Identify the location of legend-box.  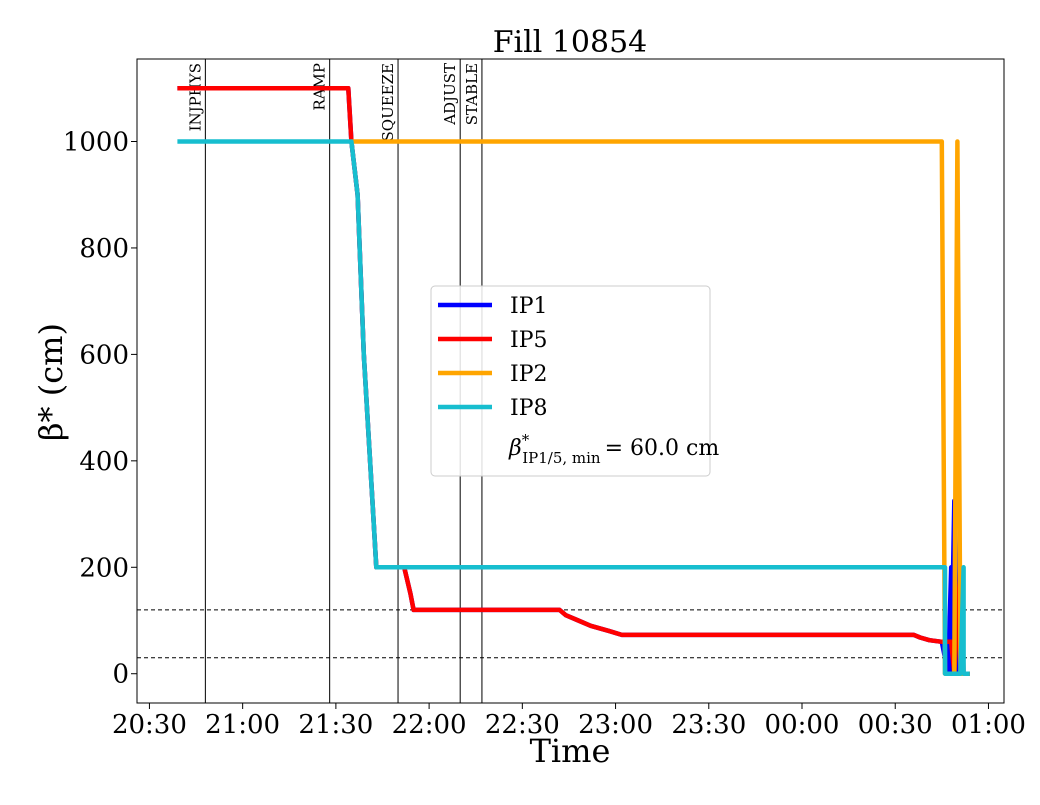
(570, 381).